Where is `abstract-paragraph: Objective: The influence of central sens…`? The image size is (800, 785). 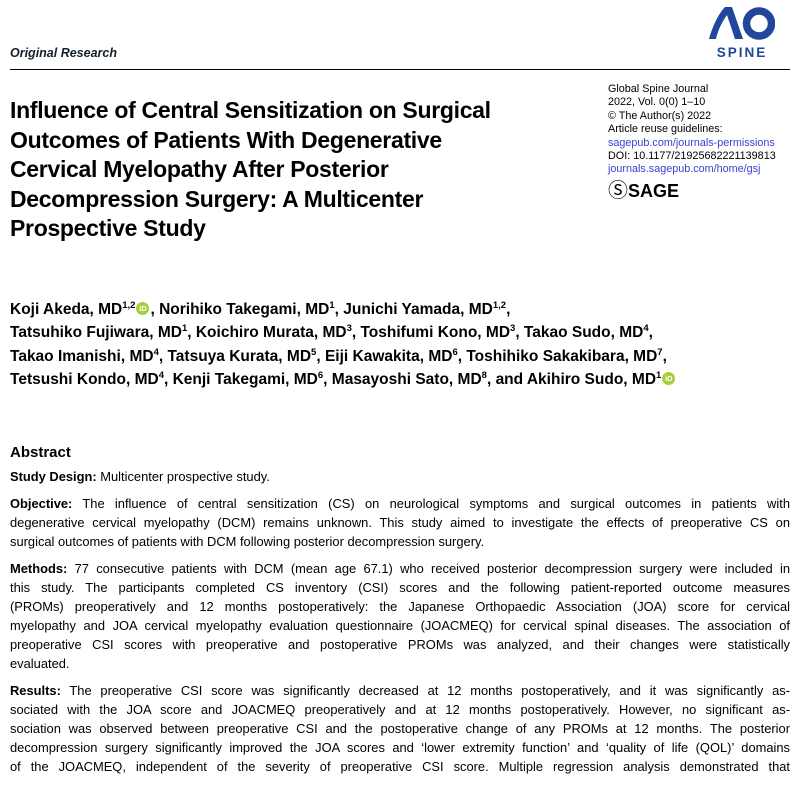
abstract-paragraph: Objective: The influence of central sens… is located at coordinates (400, 522).